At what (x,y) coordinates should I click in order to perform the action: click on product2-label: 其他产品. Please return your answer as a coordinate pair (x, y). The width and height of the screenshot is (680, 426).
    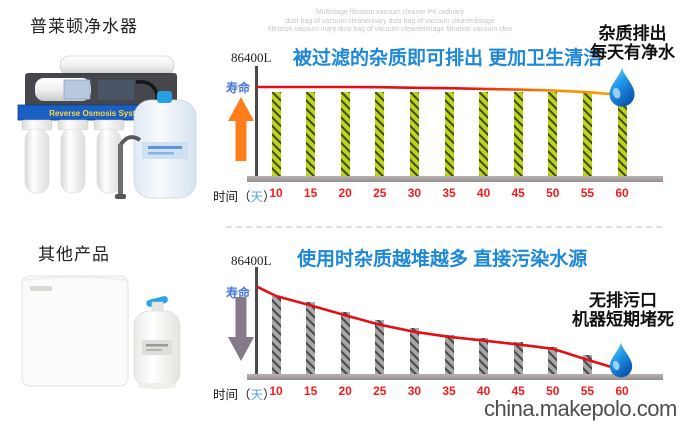
    Looking at the image, I should click on (74, 254).